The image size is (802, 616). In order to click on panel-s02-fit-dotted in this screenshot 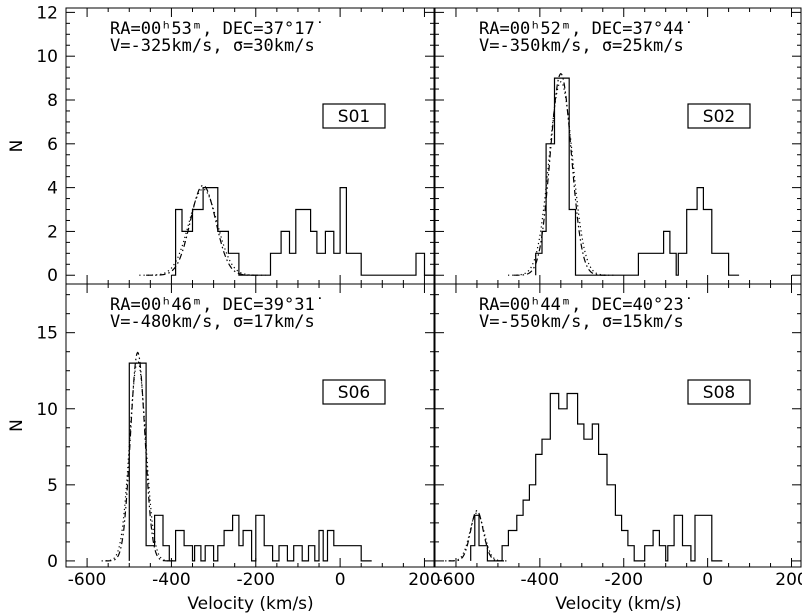, I will do `click(561, 178)`.